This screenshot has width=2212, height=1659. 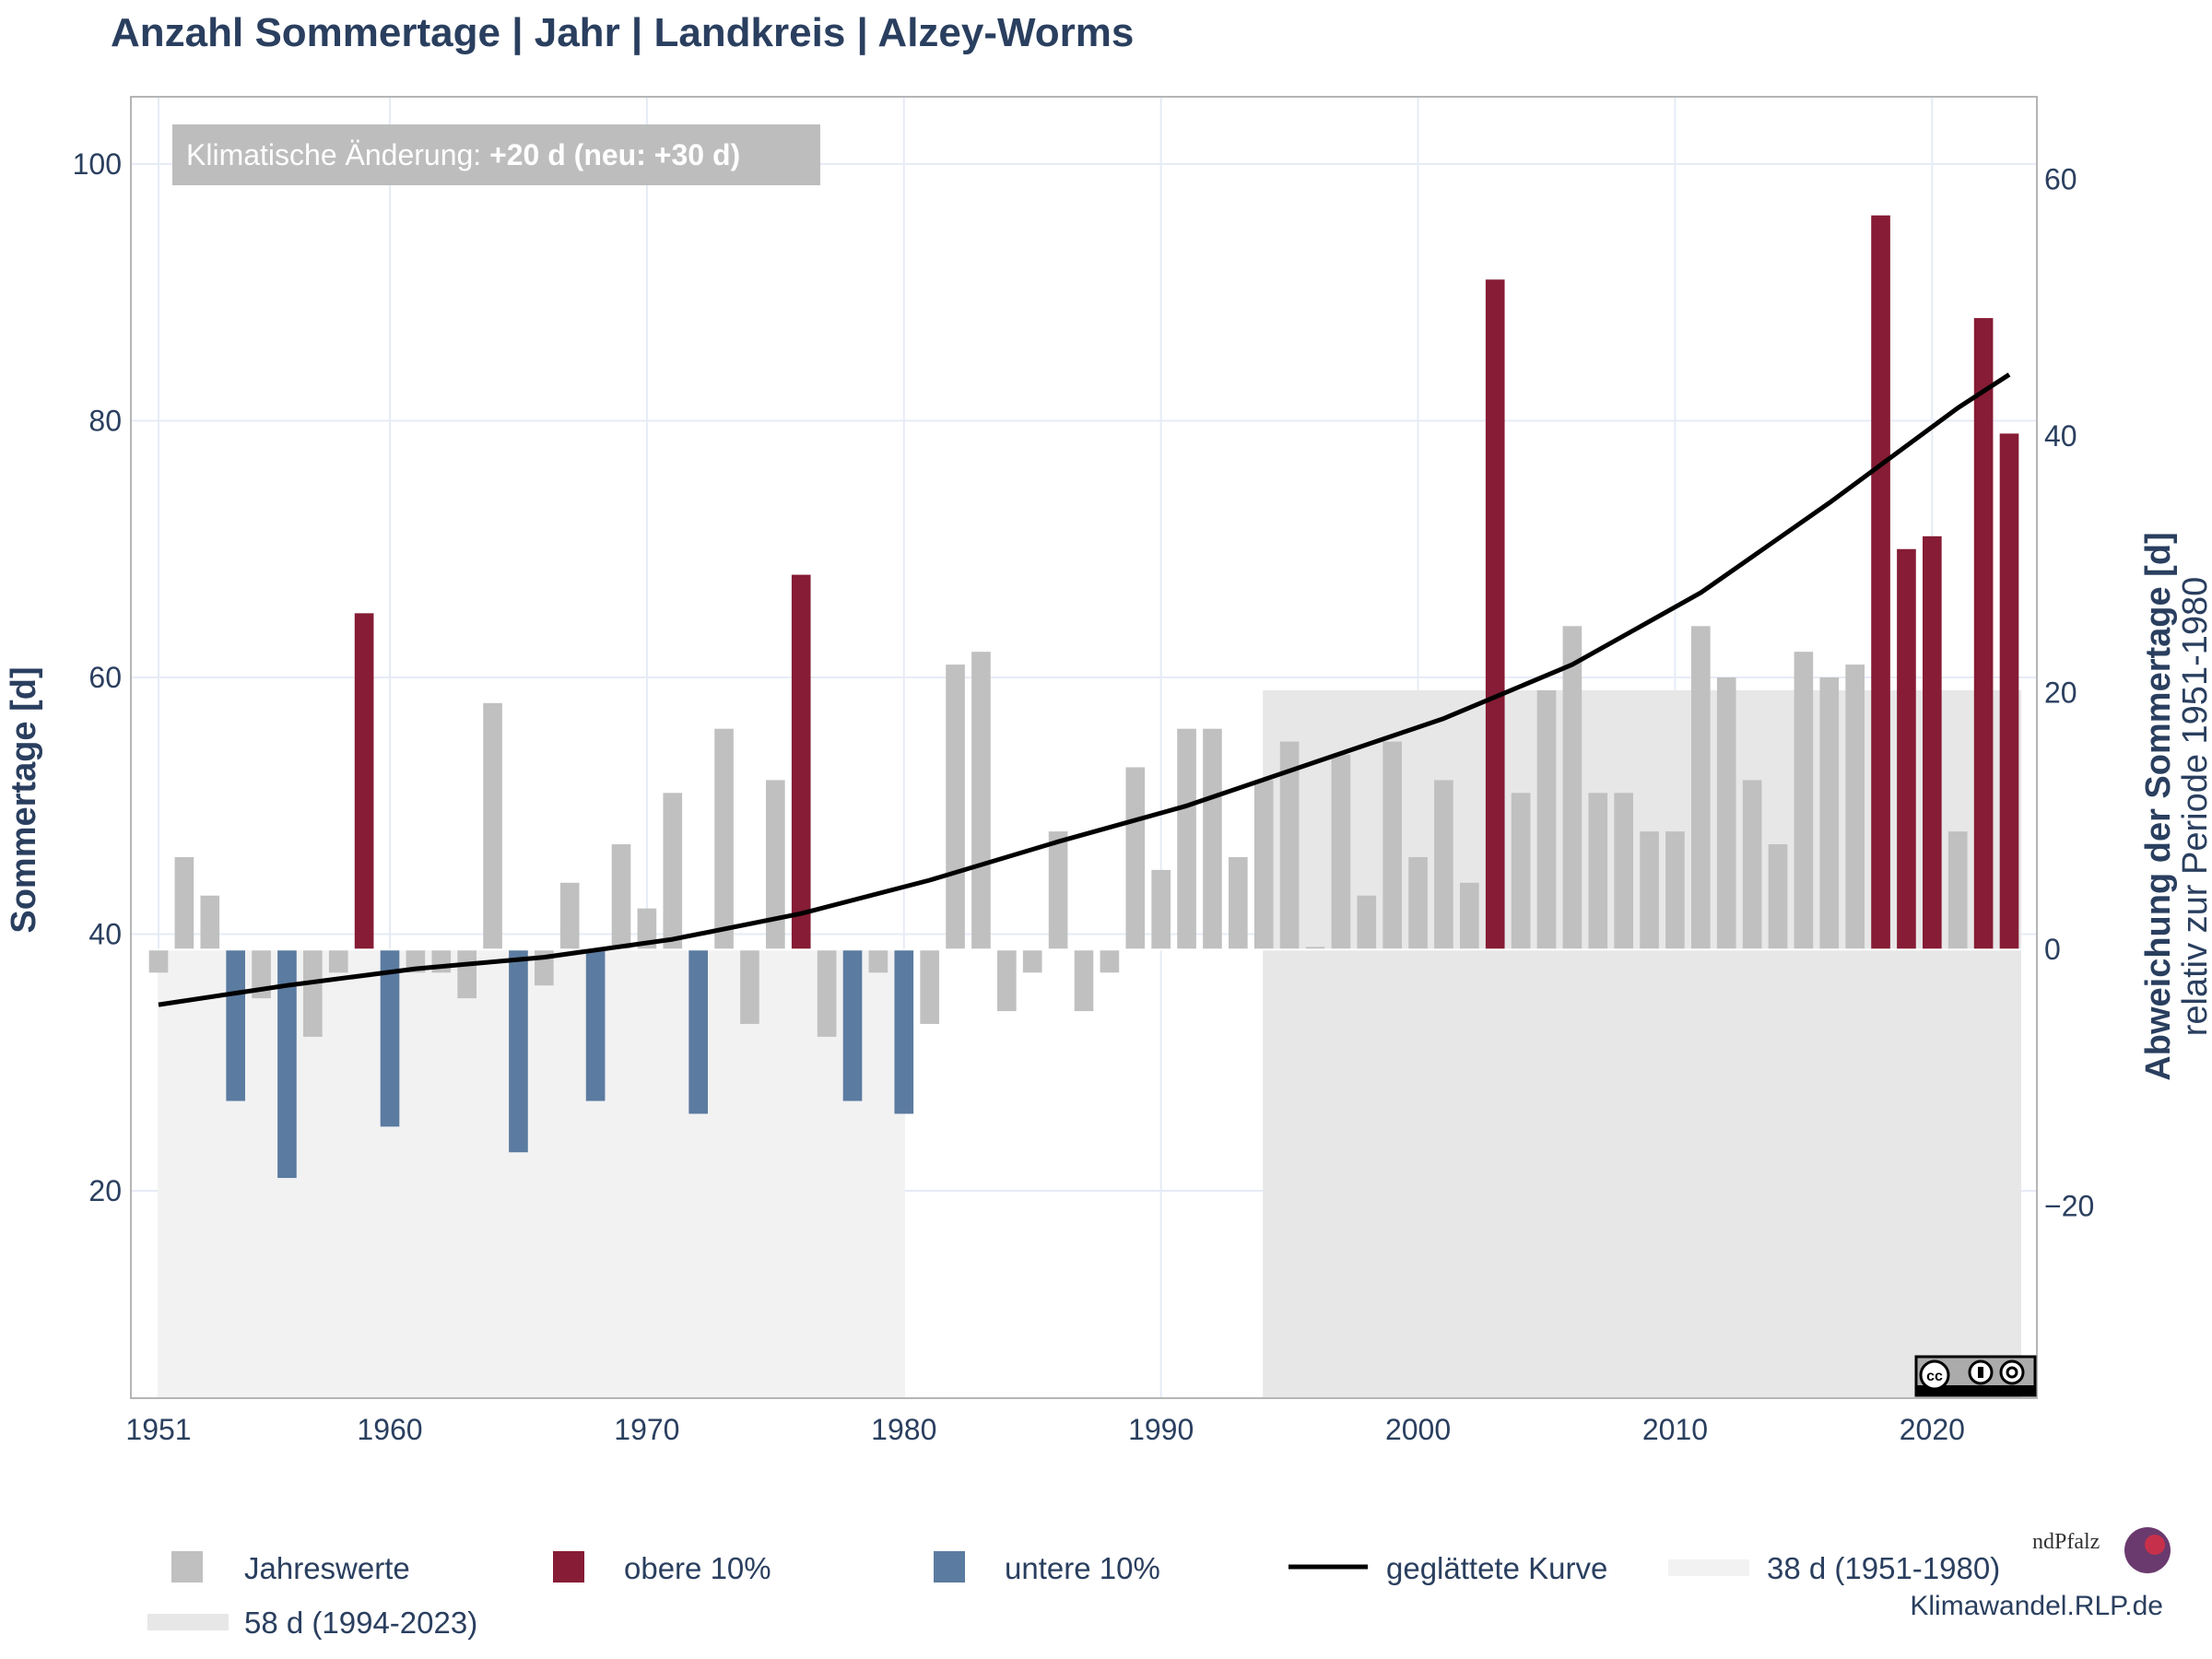 I want to click on y-right-tick-label: 20, so click(x=2060, y=693).